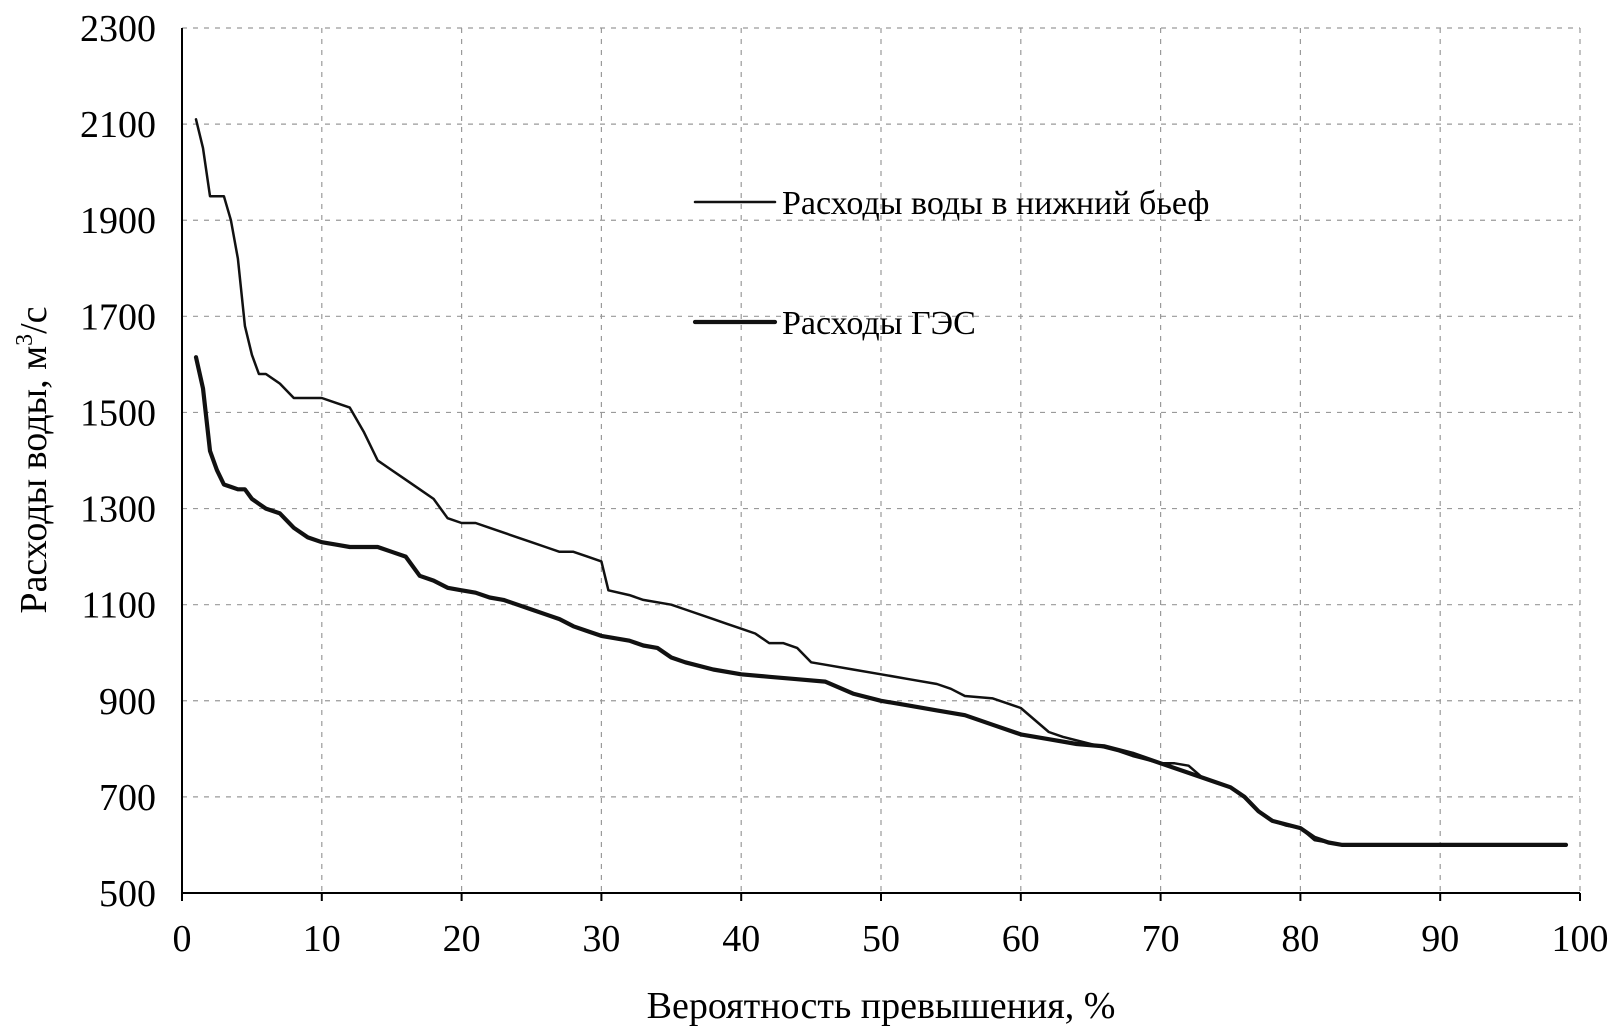 The height and width of the screenshot is (1032, 1618). Describe the element at coordinates (118, 461) in the screenshot. I see `y-tick-labels: 500 700 900 1100 1300 1500 1700 1900 2100 2300` at that location.